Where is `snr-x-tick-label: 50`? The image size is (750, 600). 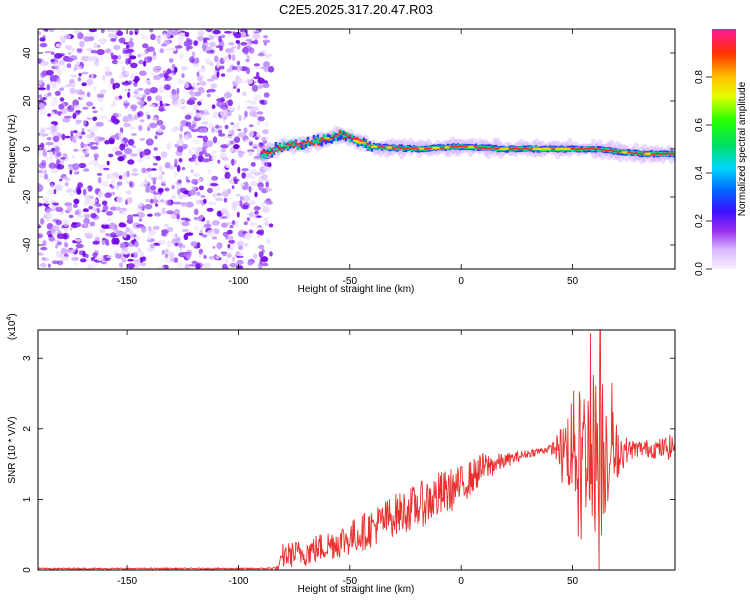
snr-x-tick-label: 50 is located at coordinates (573, 581).